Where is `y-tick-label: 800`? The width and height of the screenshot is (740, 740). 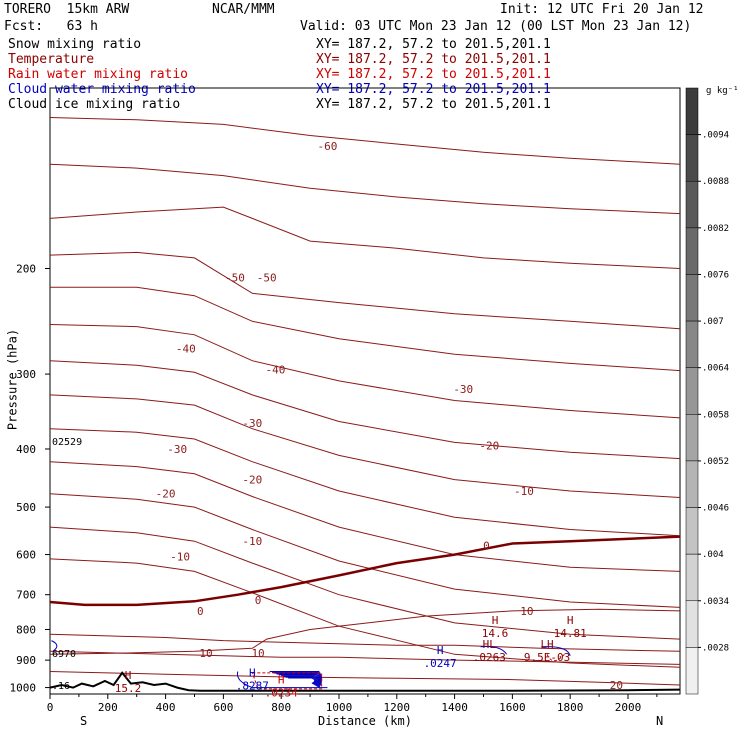 y-tick-label: 800 is located at coordinates (26, 629).